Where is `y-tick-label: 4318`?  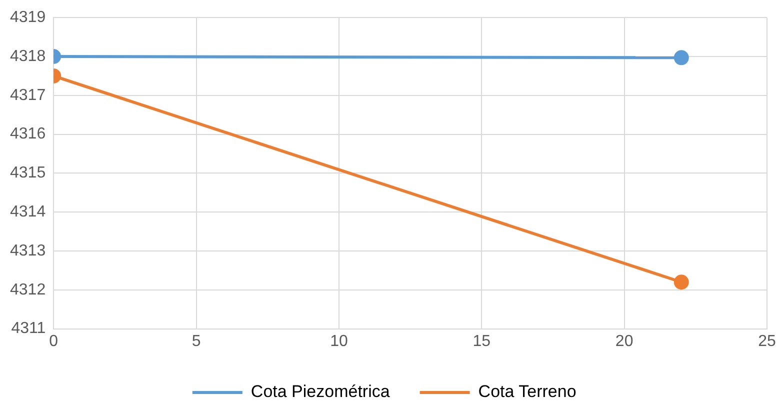 y-tick-label: 4318 is located at coordinates (28, 56).